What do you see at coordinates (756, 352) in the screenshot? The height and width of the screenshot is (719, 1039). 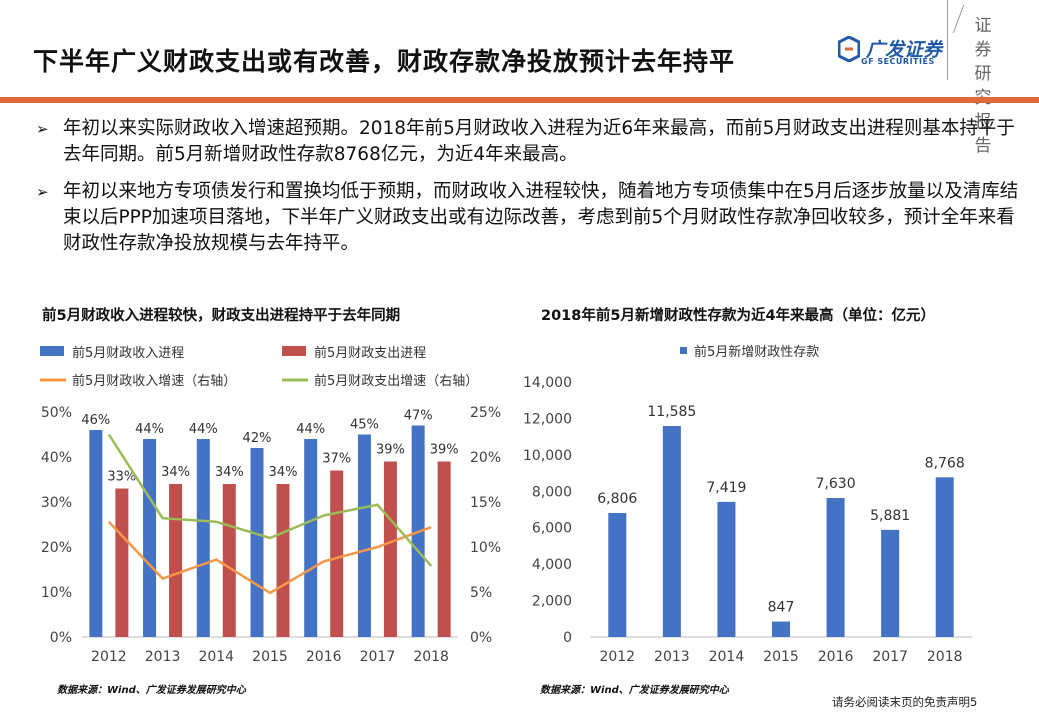 I see `legend-label: 前5月新增财政性存款` at bounding box center [756, 352].